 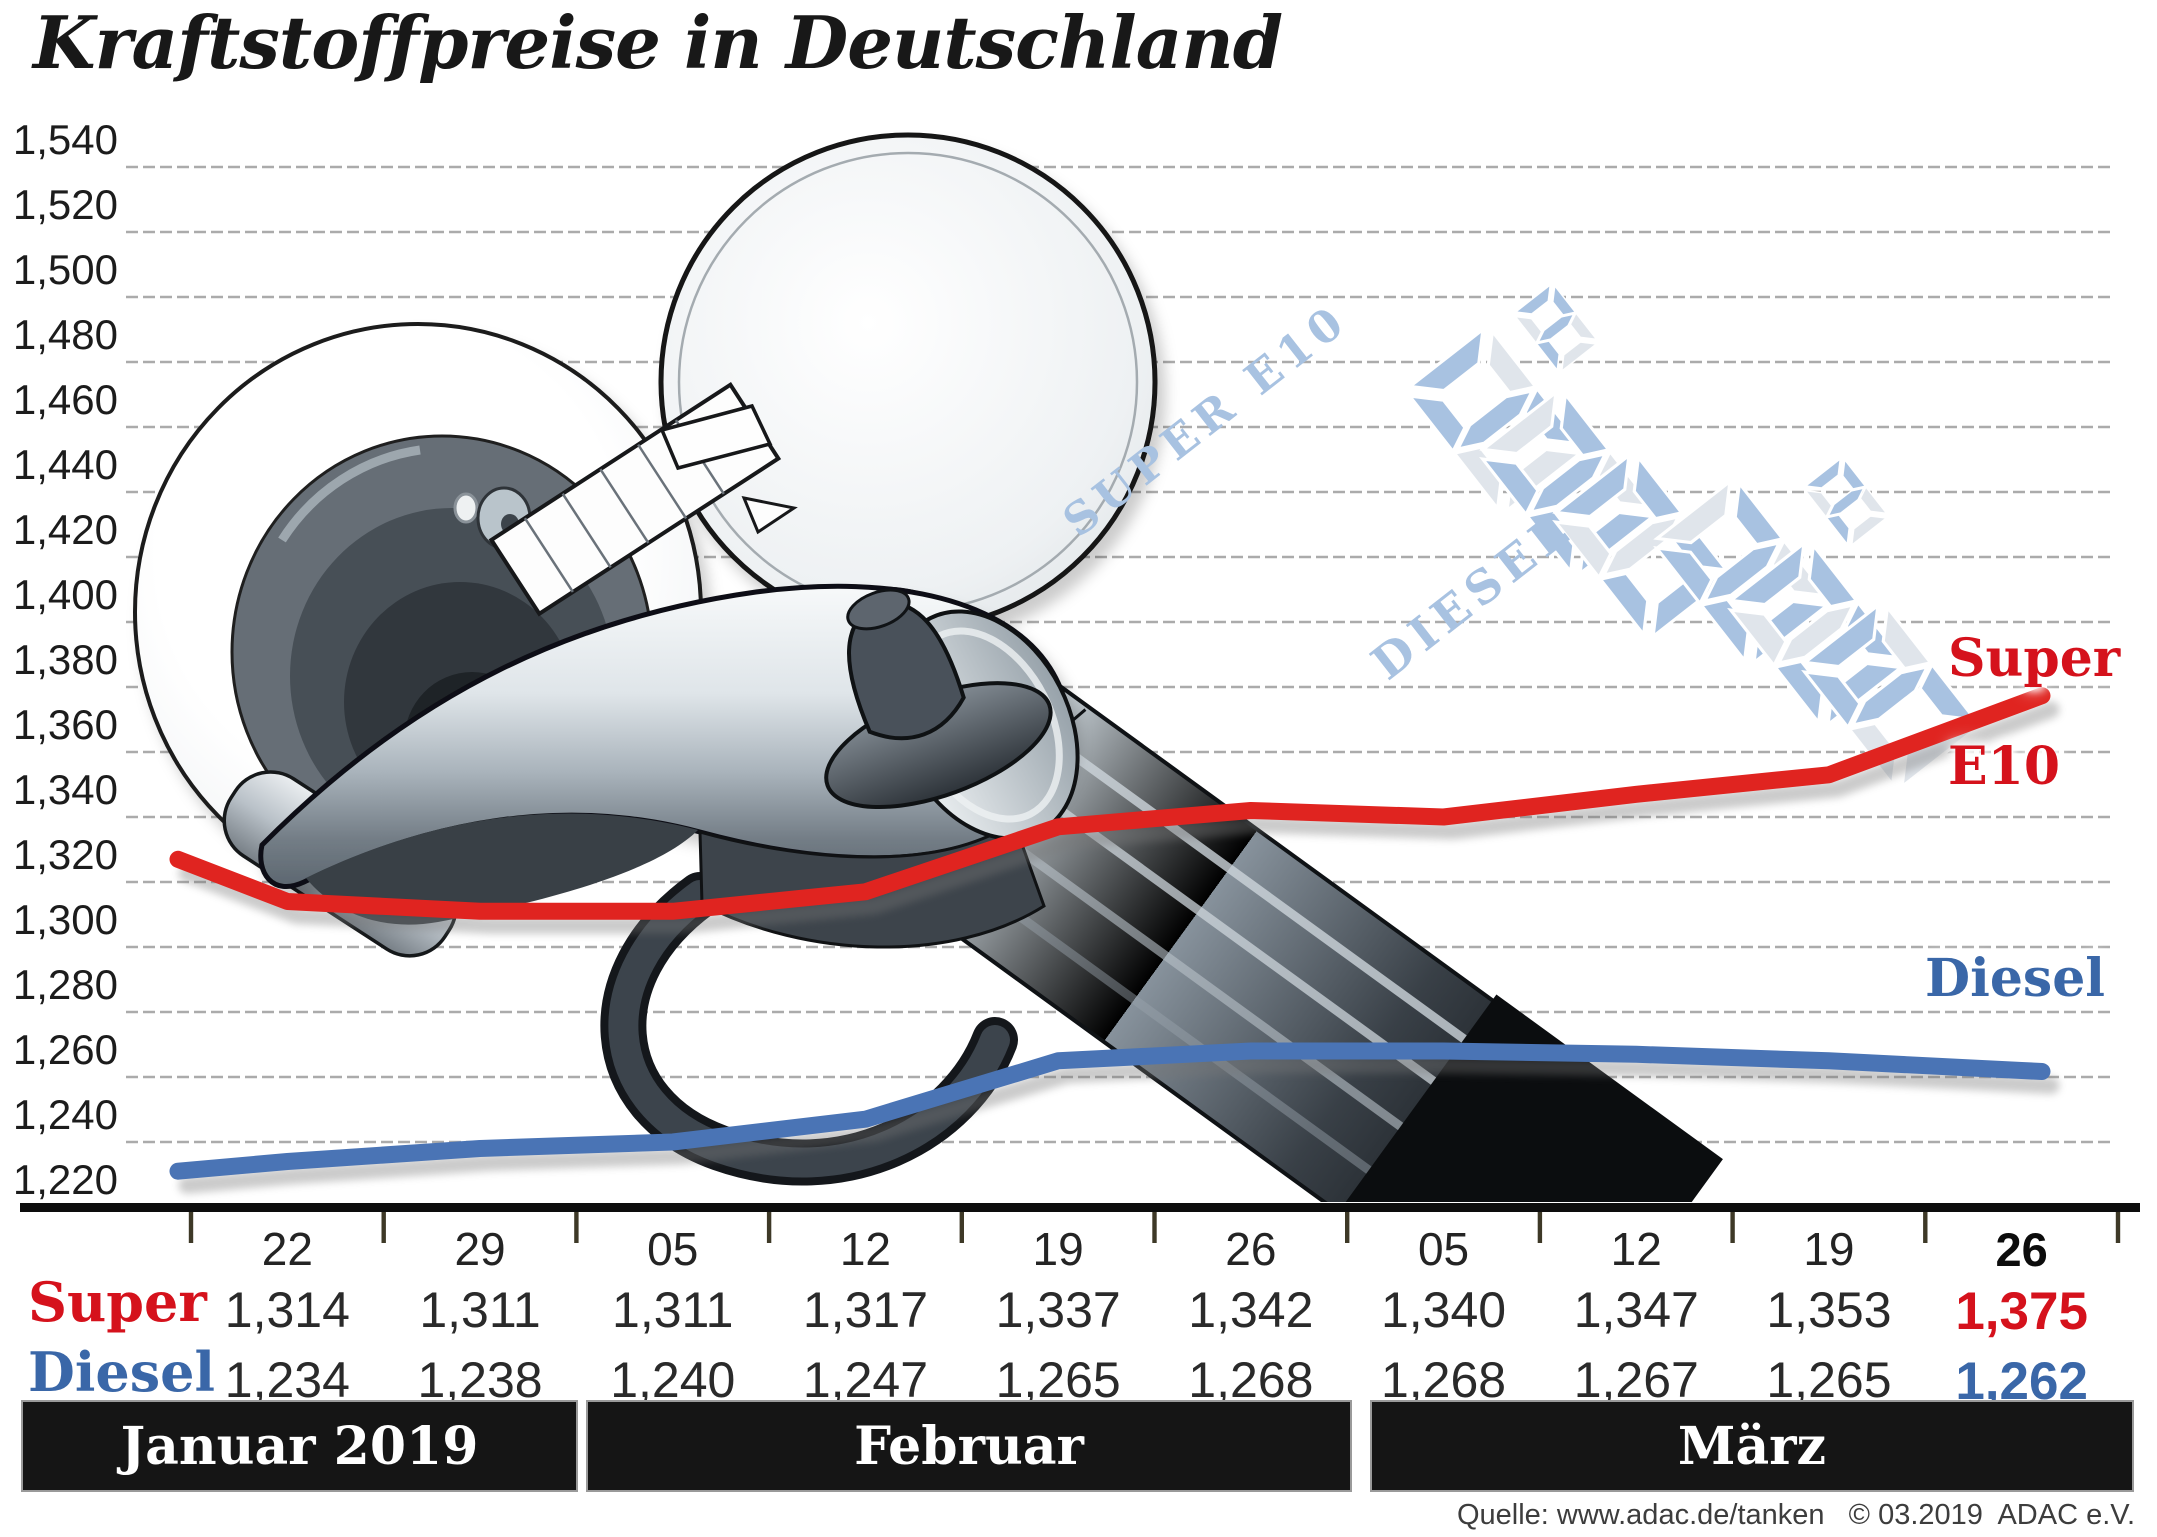 I want to click on cuff-flap, so click(x=716, y=437).